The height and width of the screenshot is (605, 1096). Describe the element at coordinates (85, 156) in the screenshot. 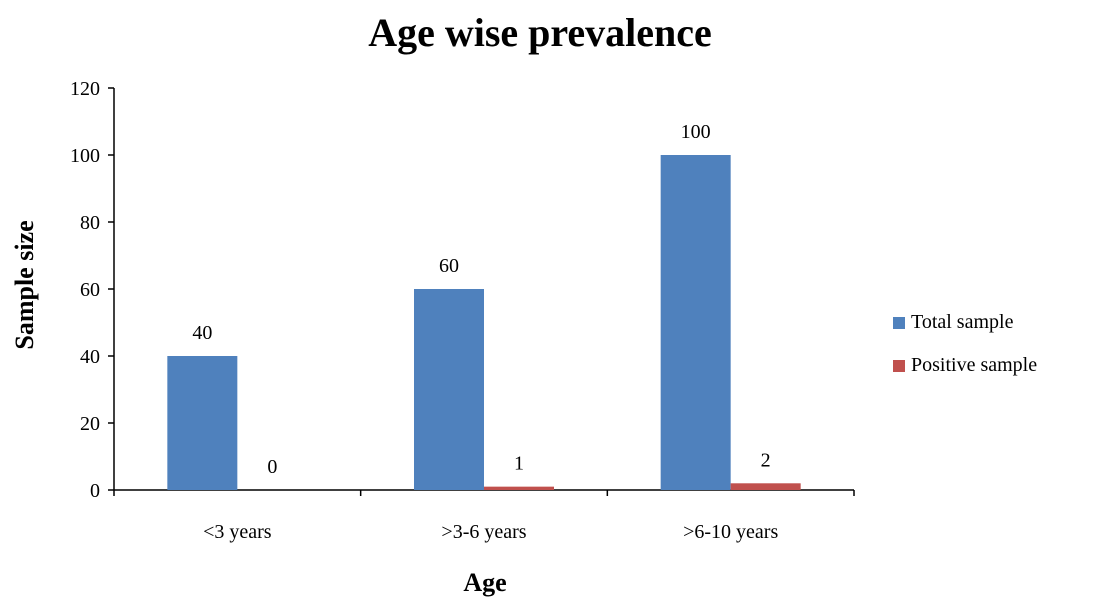

I see `y-tick-label: 100` at that location.